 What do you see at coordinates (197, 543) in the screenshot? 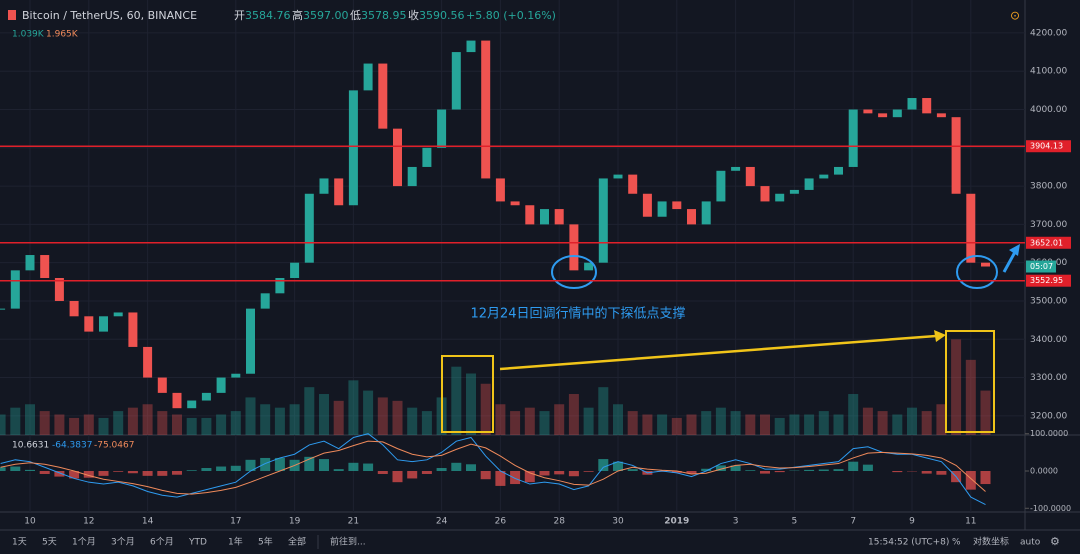
I see `range-button: YTD` at bounding box center [197, 543].